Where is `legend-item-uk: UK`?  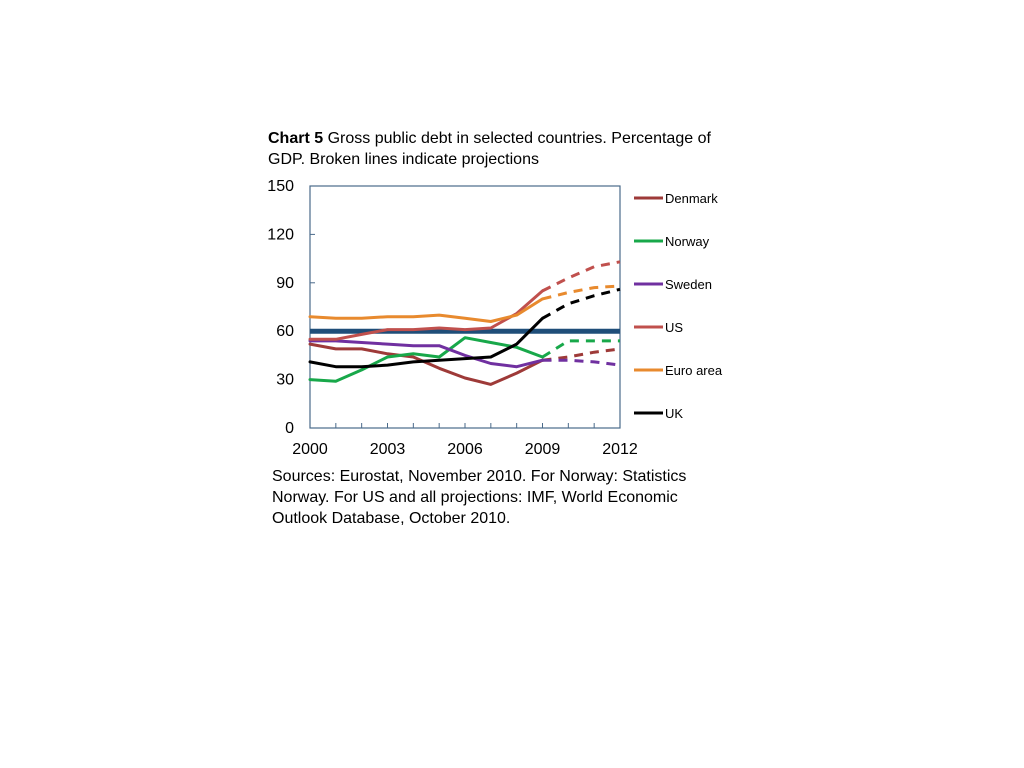 legend-item-uk: UK is located at coordinates (658, 413).